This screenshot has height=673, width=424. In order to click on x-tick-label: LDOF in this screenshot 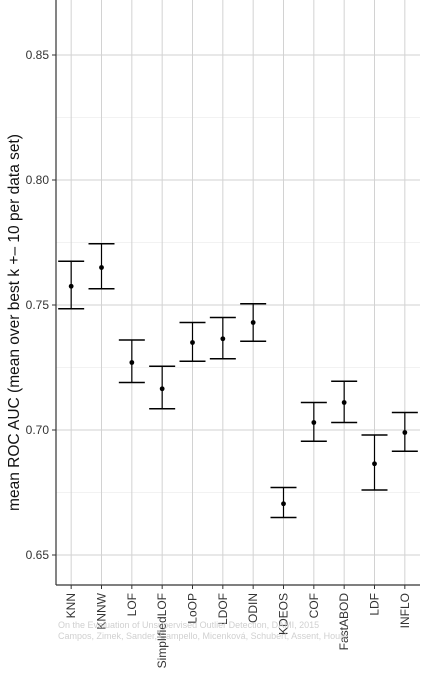, I will do `click(223, 609)`.